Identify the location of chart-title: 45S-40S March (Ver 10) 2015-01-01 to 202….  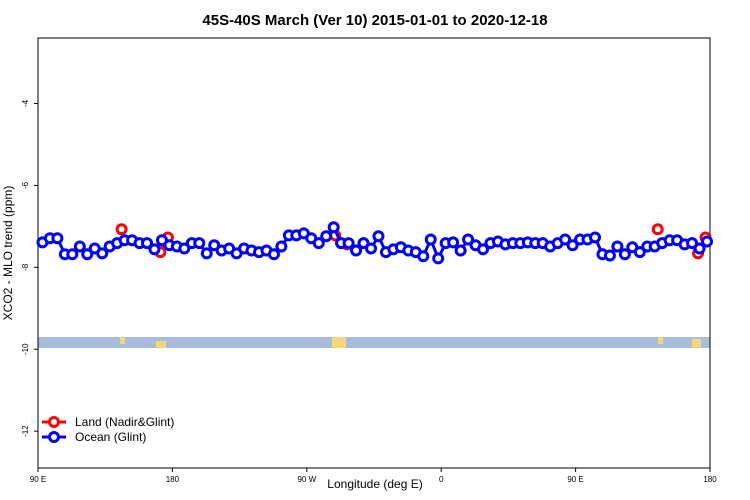
(374, 20).